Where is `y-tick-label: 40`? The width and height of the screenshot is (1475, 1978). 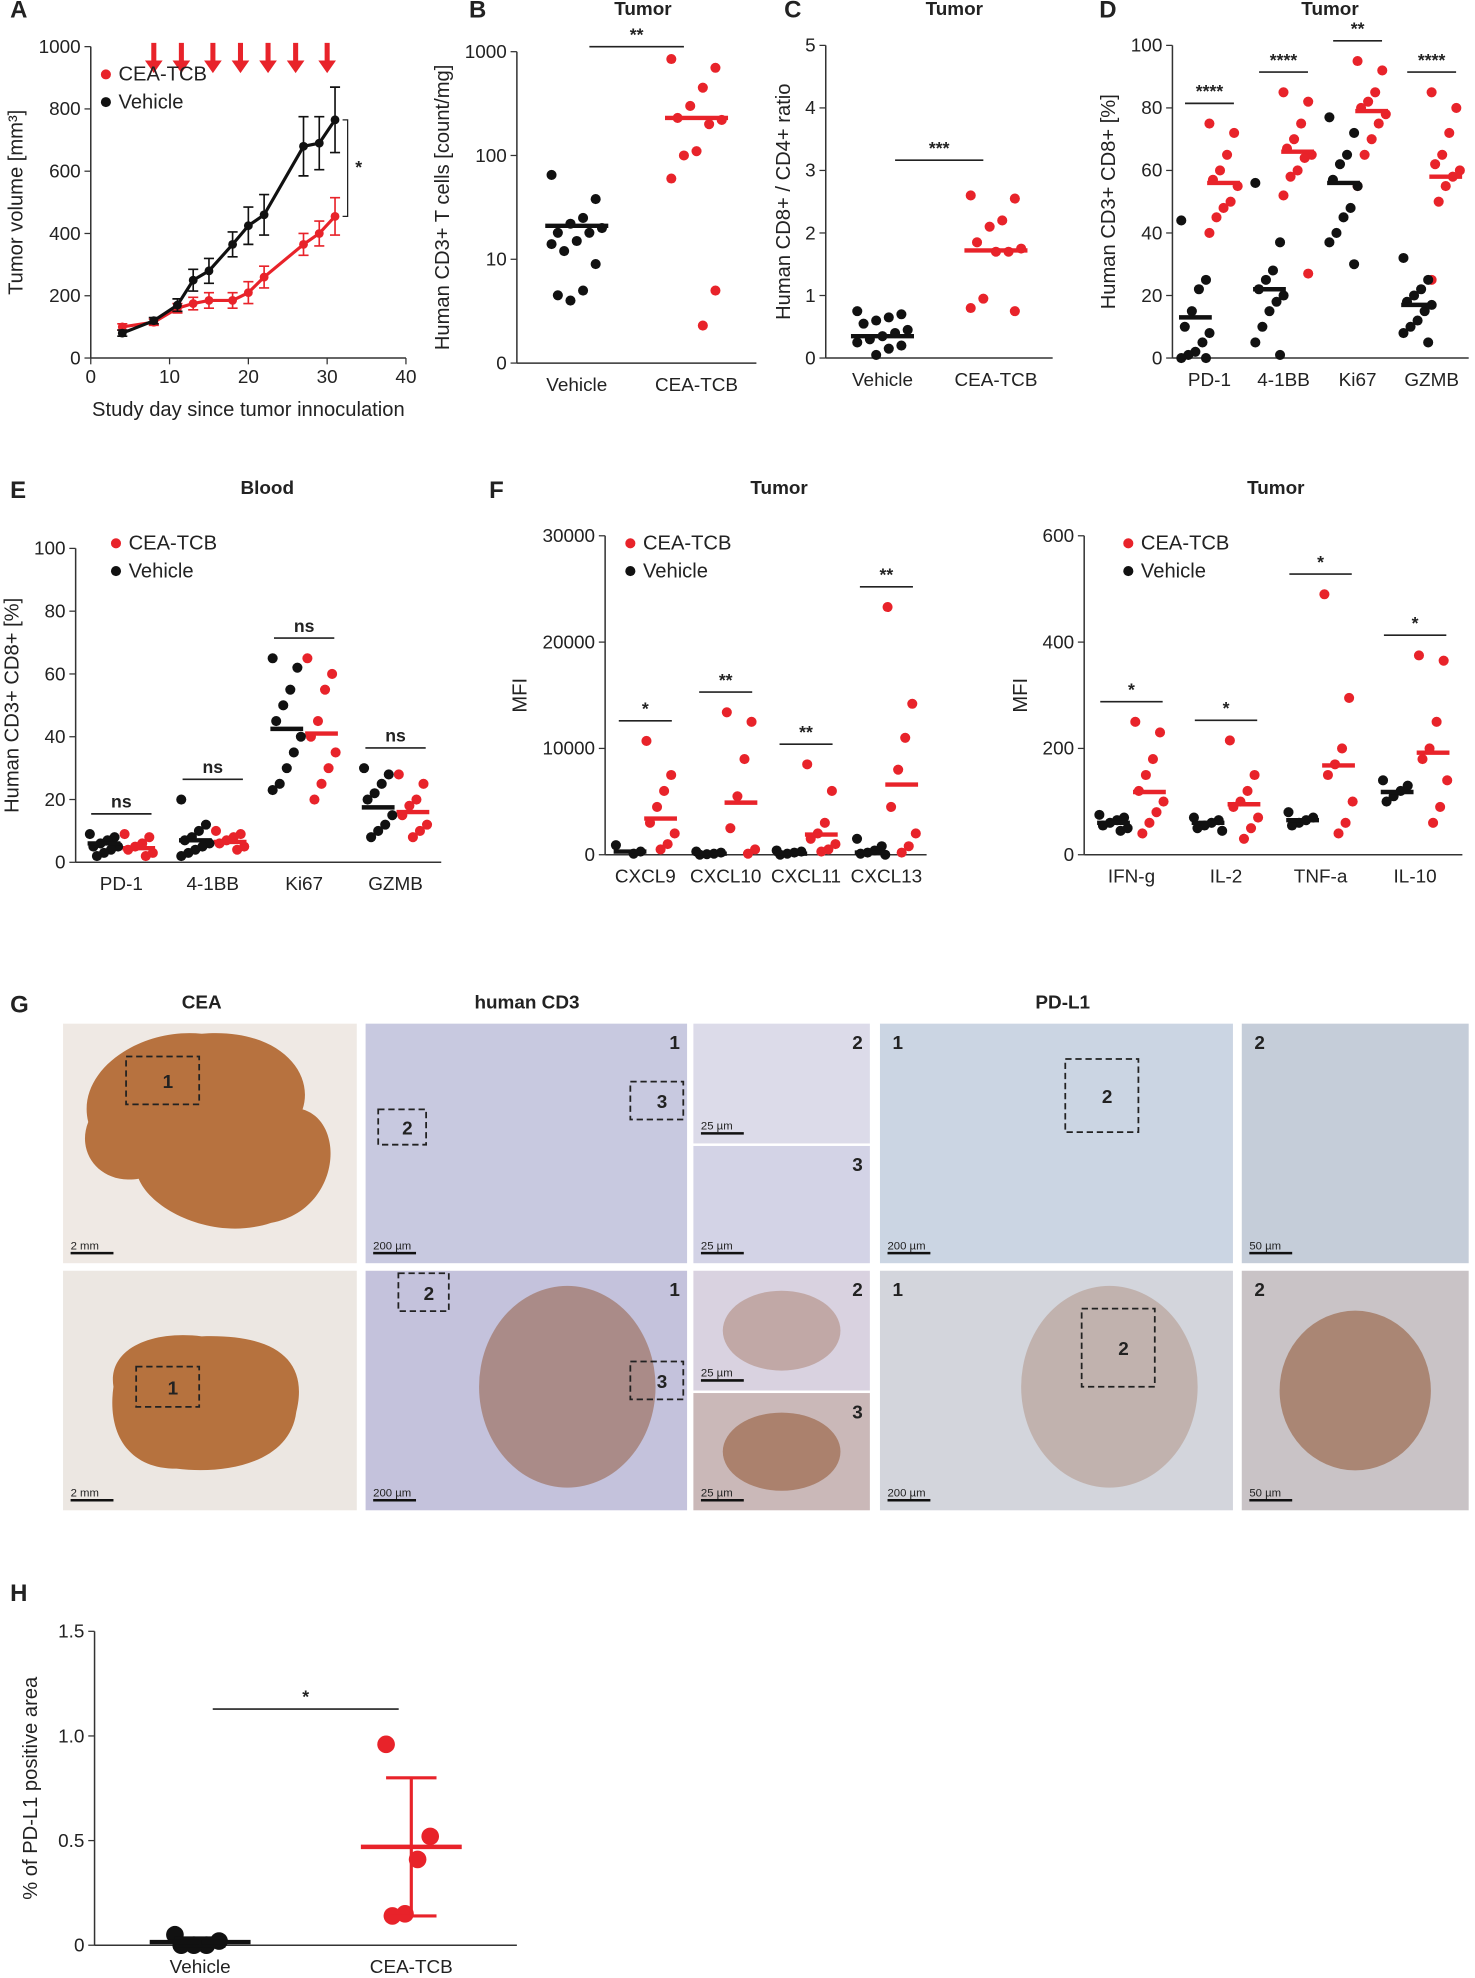
y-tick-label: 40 is located at coordinates (1151, 233).